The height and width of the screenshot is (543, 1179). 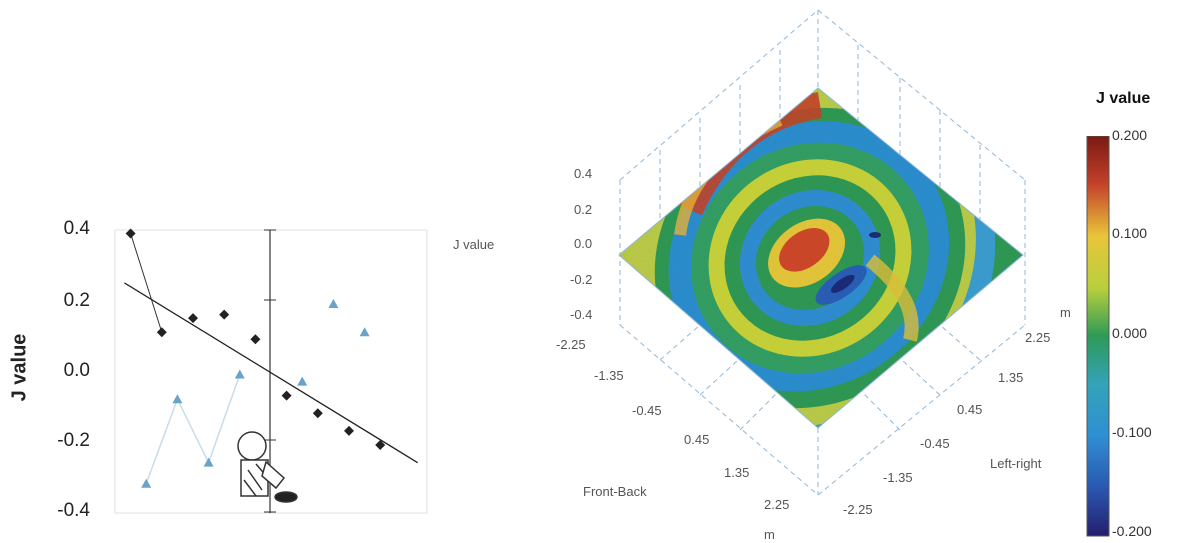 I want to click on z-axis-label: J value, so click(x=474, y=244).